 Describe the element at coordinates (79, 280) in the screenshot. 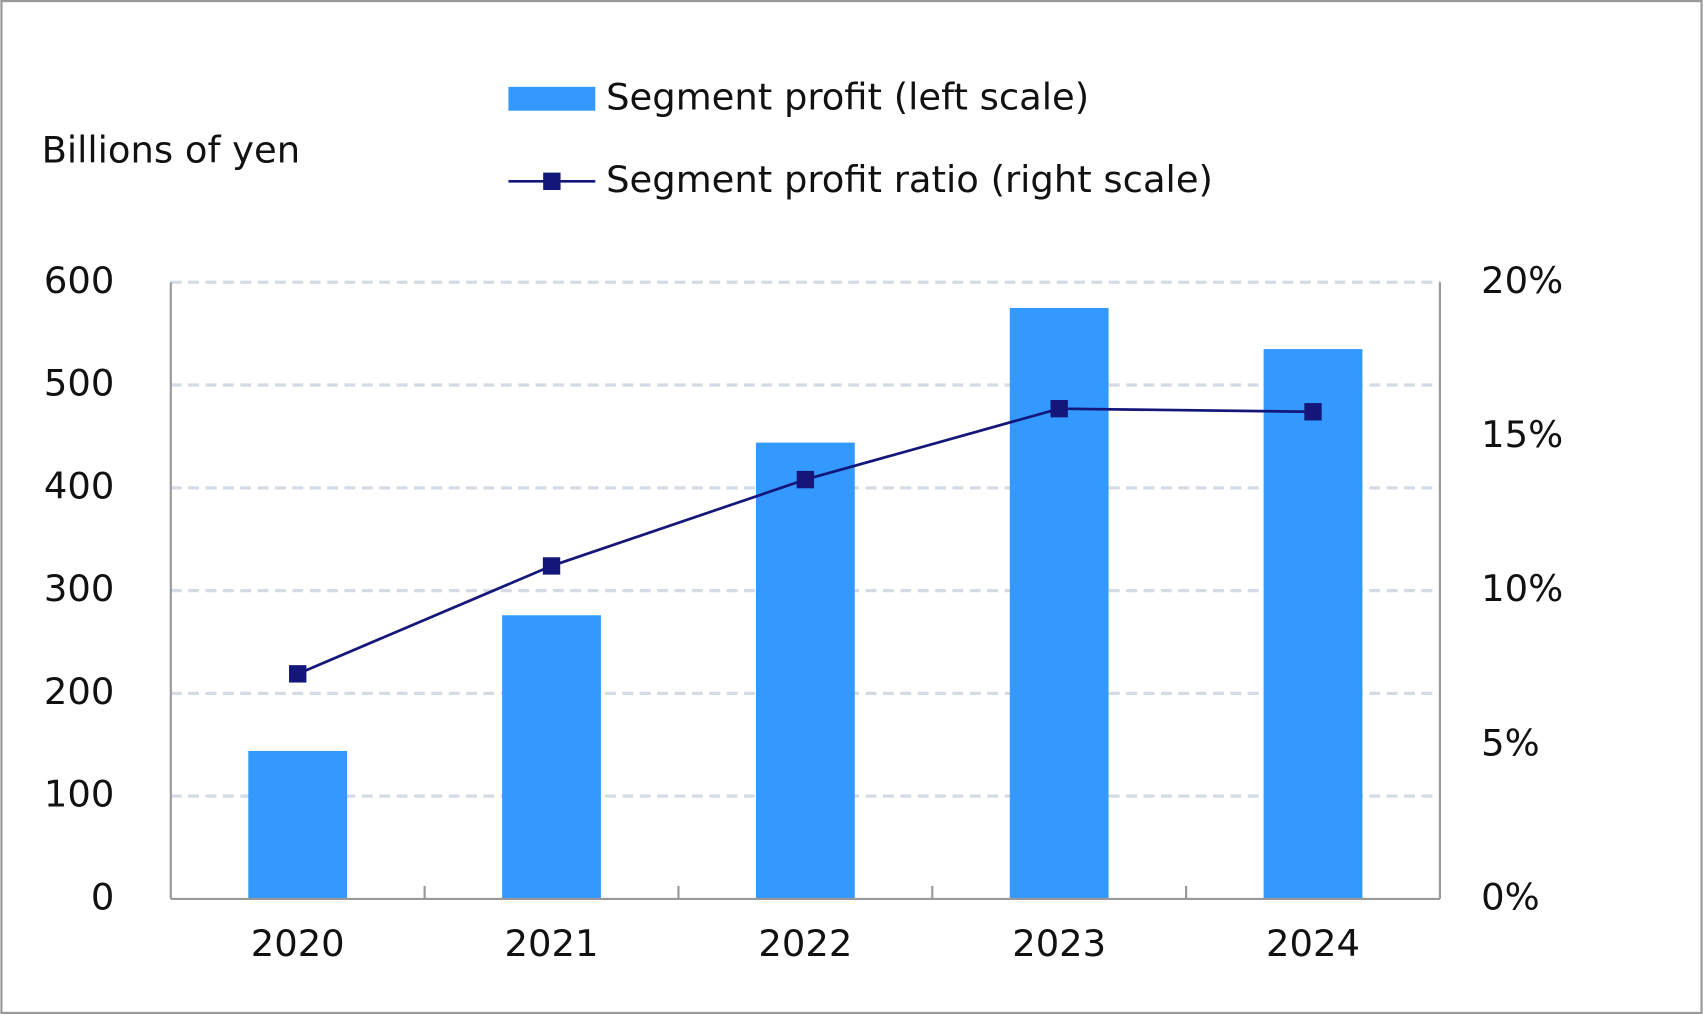

I see `y-tick-label: 600` at that location.